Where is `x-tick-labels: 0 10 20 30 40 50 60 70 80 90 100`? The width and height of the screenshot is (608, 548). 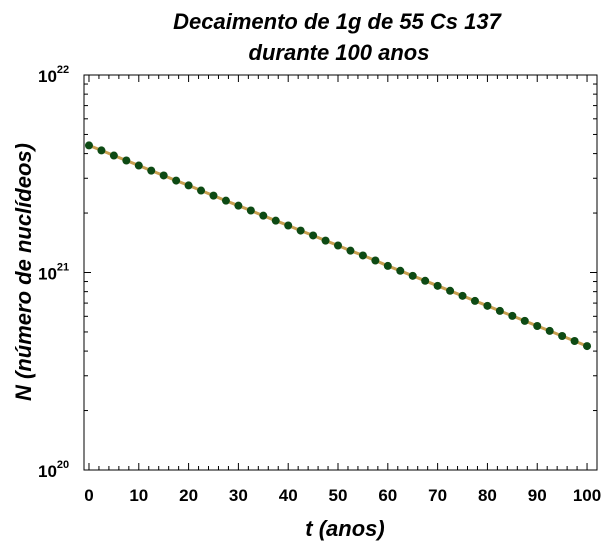
x-tick-labels: 0 10 20 30 40 50 60 70 80 90 100 is located at coordinates (342, 495).